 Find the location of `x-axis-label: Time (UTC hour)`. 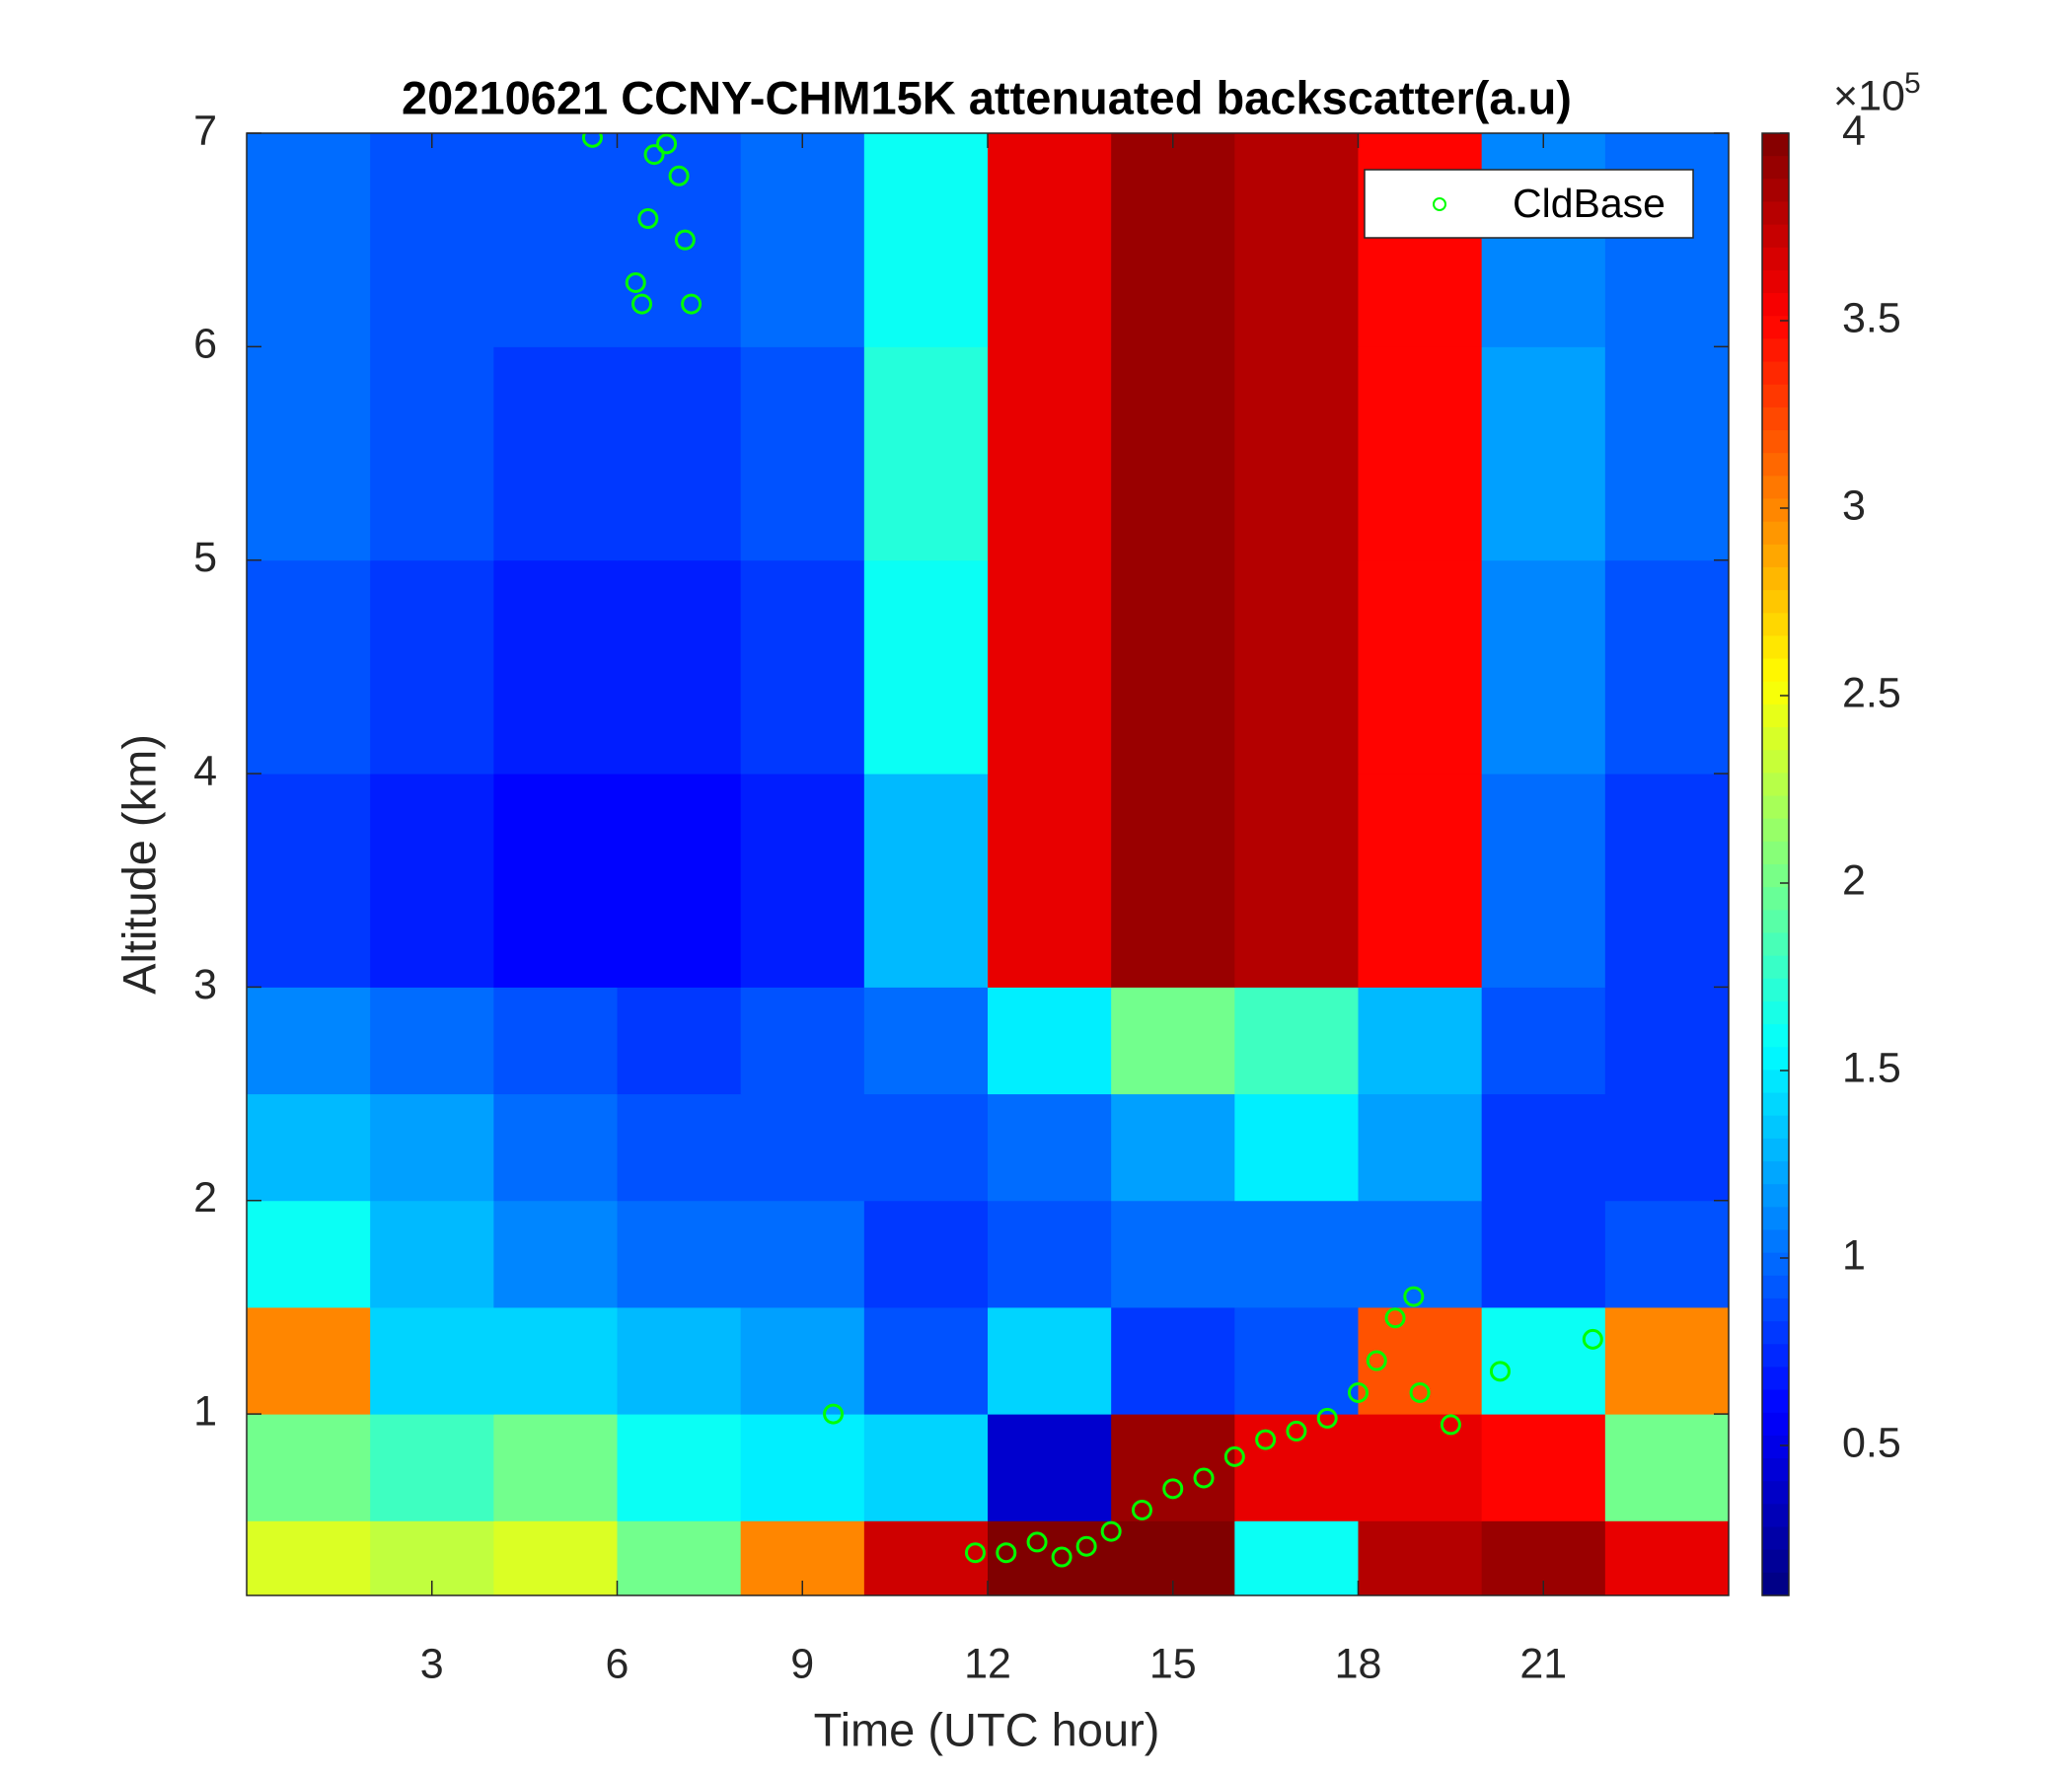

x-axis-label: Time (UTC hour) is located at coordinates (987, 1729).